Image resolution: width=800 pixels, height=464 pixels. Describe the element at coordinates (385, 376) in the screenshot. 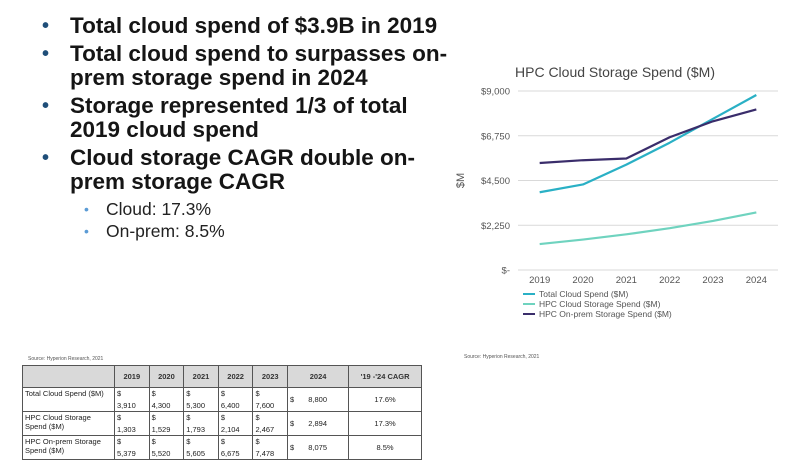

I see `table-header-cell: '19 -'24 CAGR` at that location.